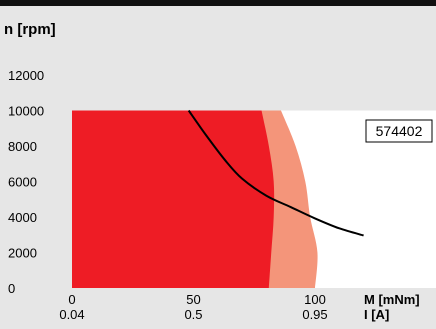 Image resolution: width=436 pixels, height=329 pixels. What do you see at coordinates (71, 299) in the screenshot?
I see `x-tick-label-torque: 0` at bounding box center [71, 299].